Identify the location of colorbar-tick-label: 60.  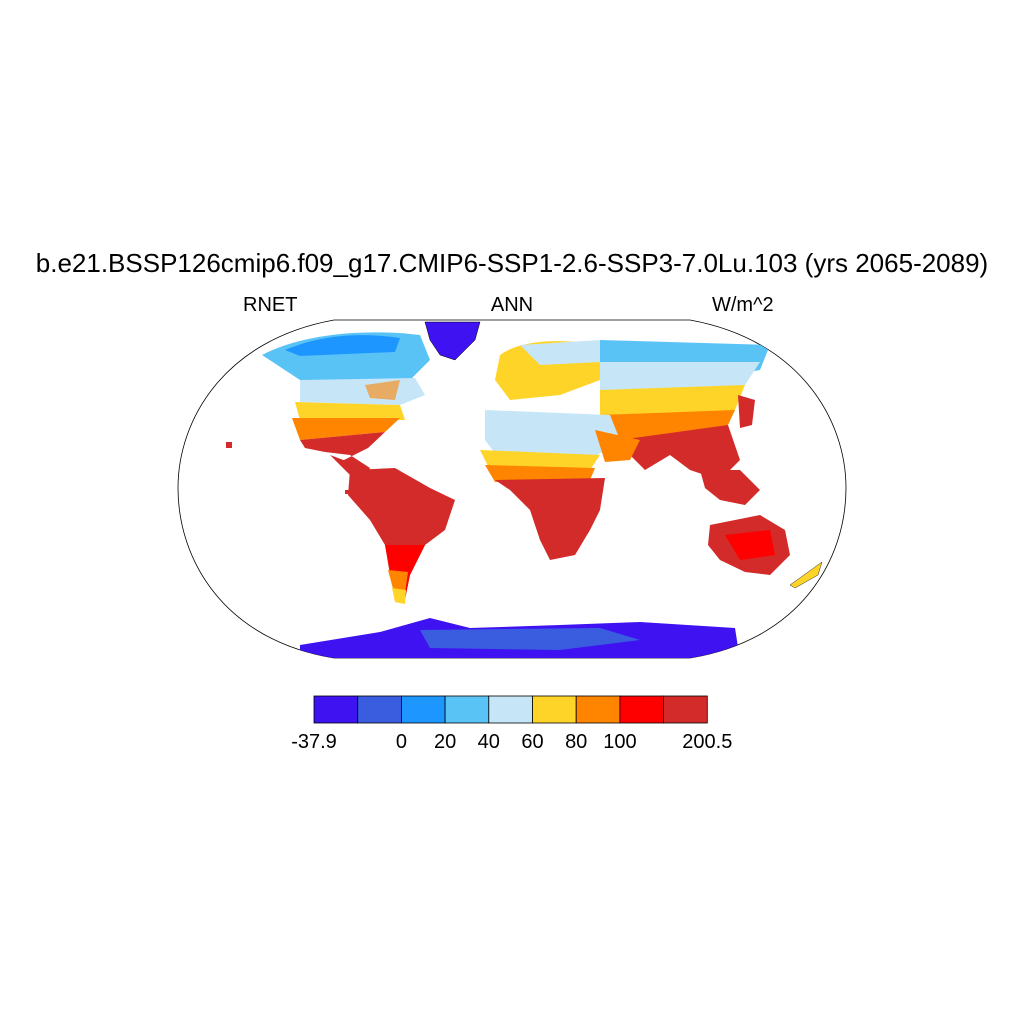
(532, 742).